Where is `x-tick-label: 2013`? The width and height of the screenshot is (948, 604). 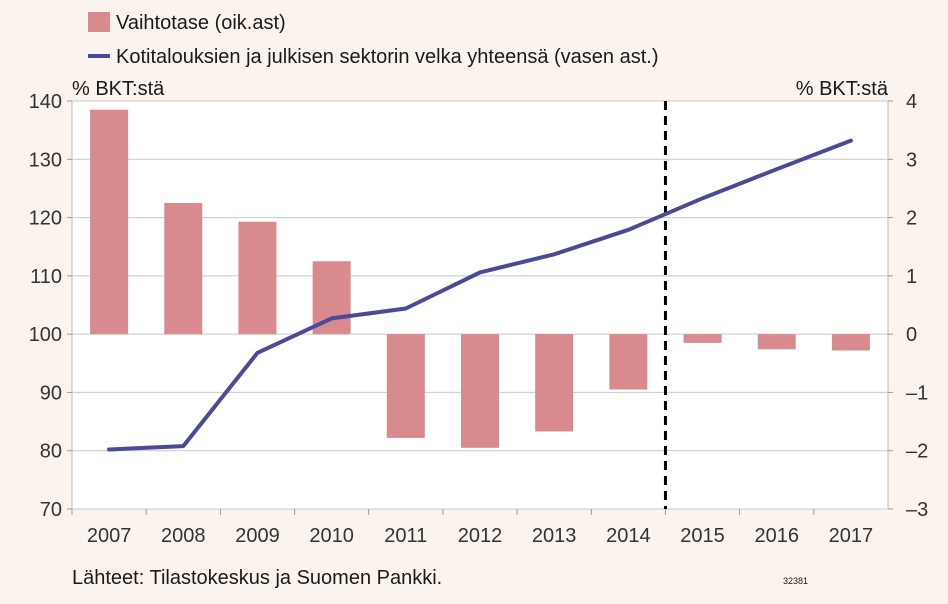
x-tick-label: 2013 is located at coordinates (554, 536).